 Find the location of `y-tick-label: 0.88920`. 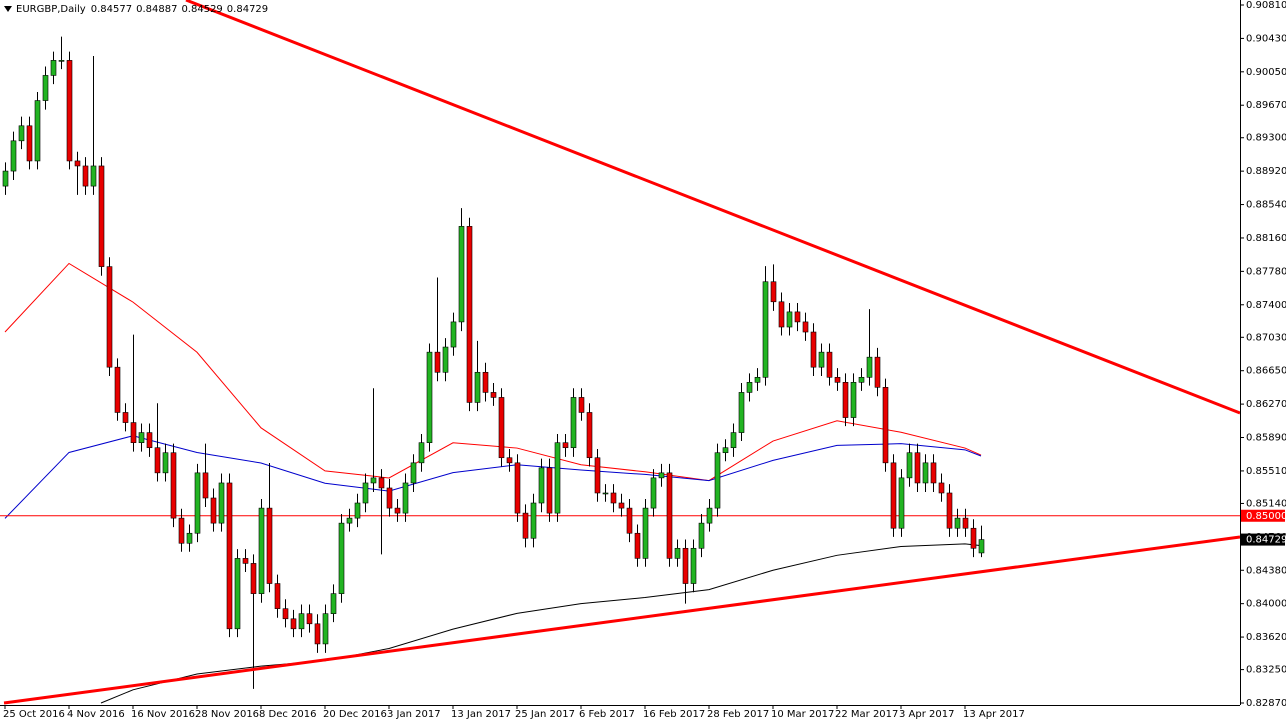

y-tick-label: 0.88920 is located at coordinates (1266, 171).